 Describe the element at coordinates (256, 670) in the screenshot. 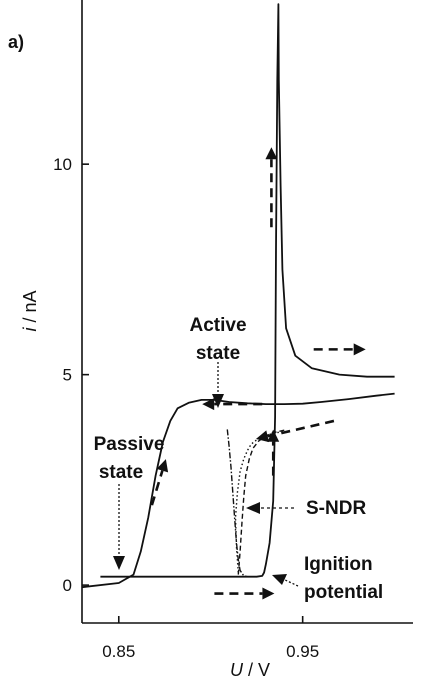

I see `x-axis-label-unit: / V` at that location.